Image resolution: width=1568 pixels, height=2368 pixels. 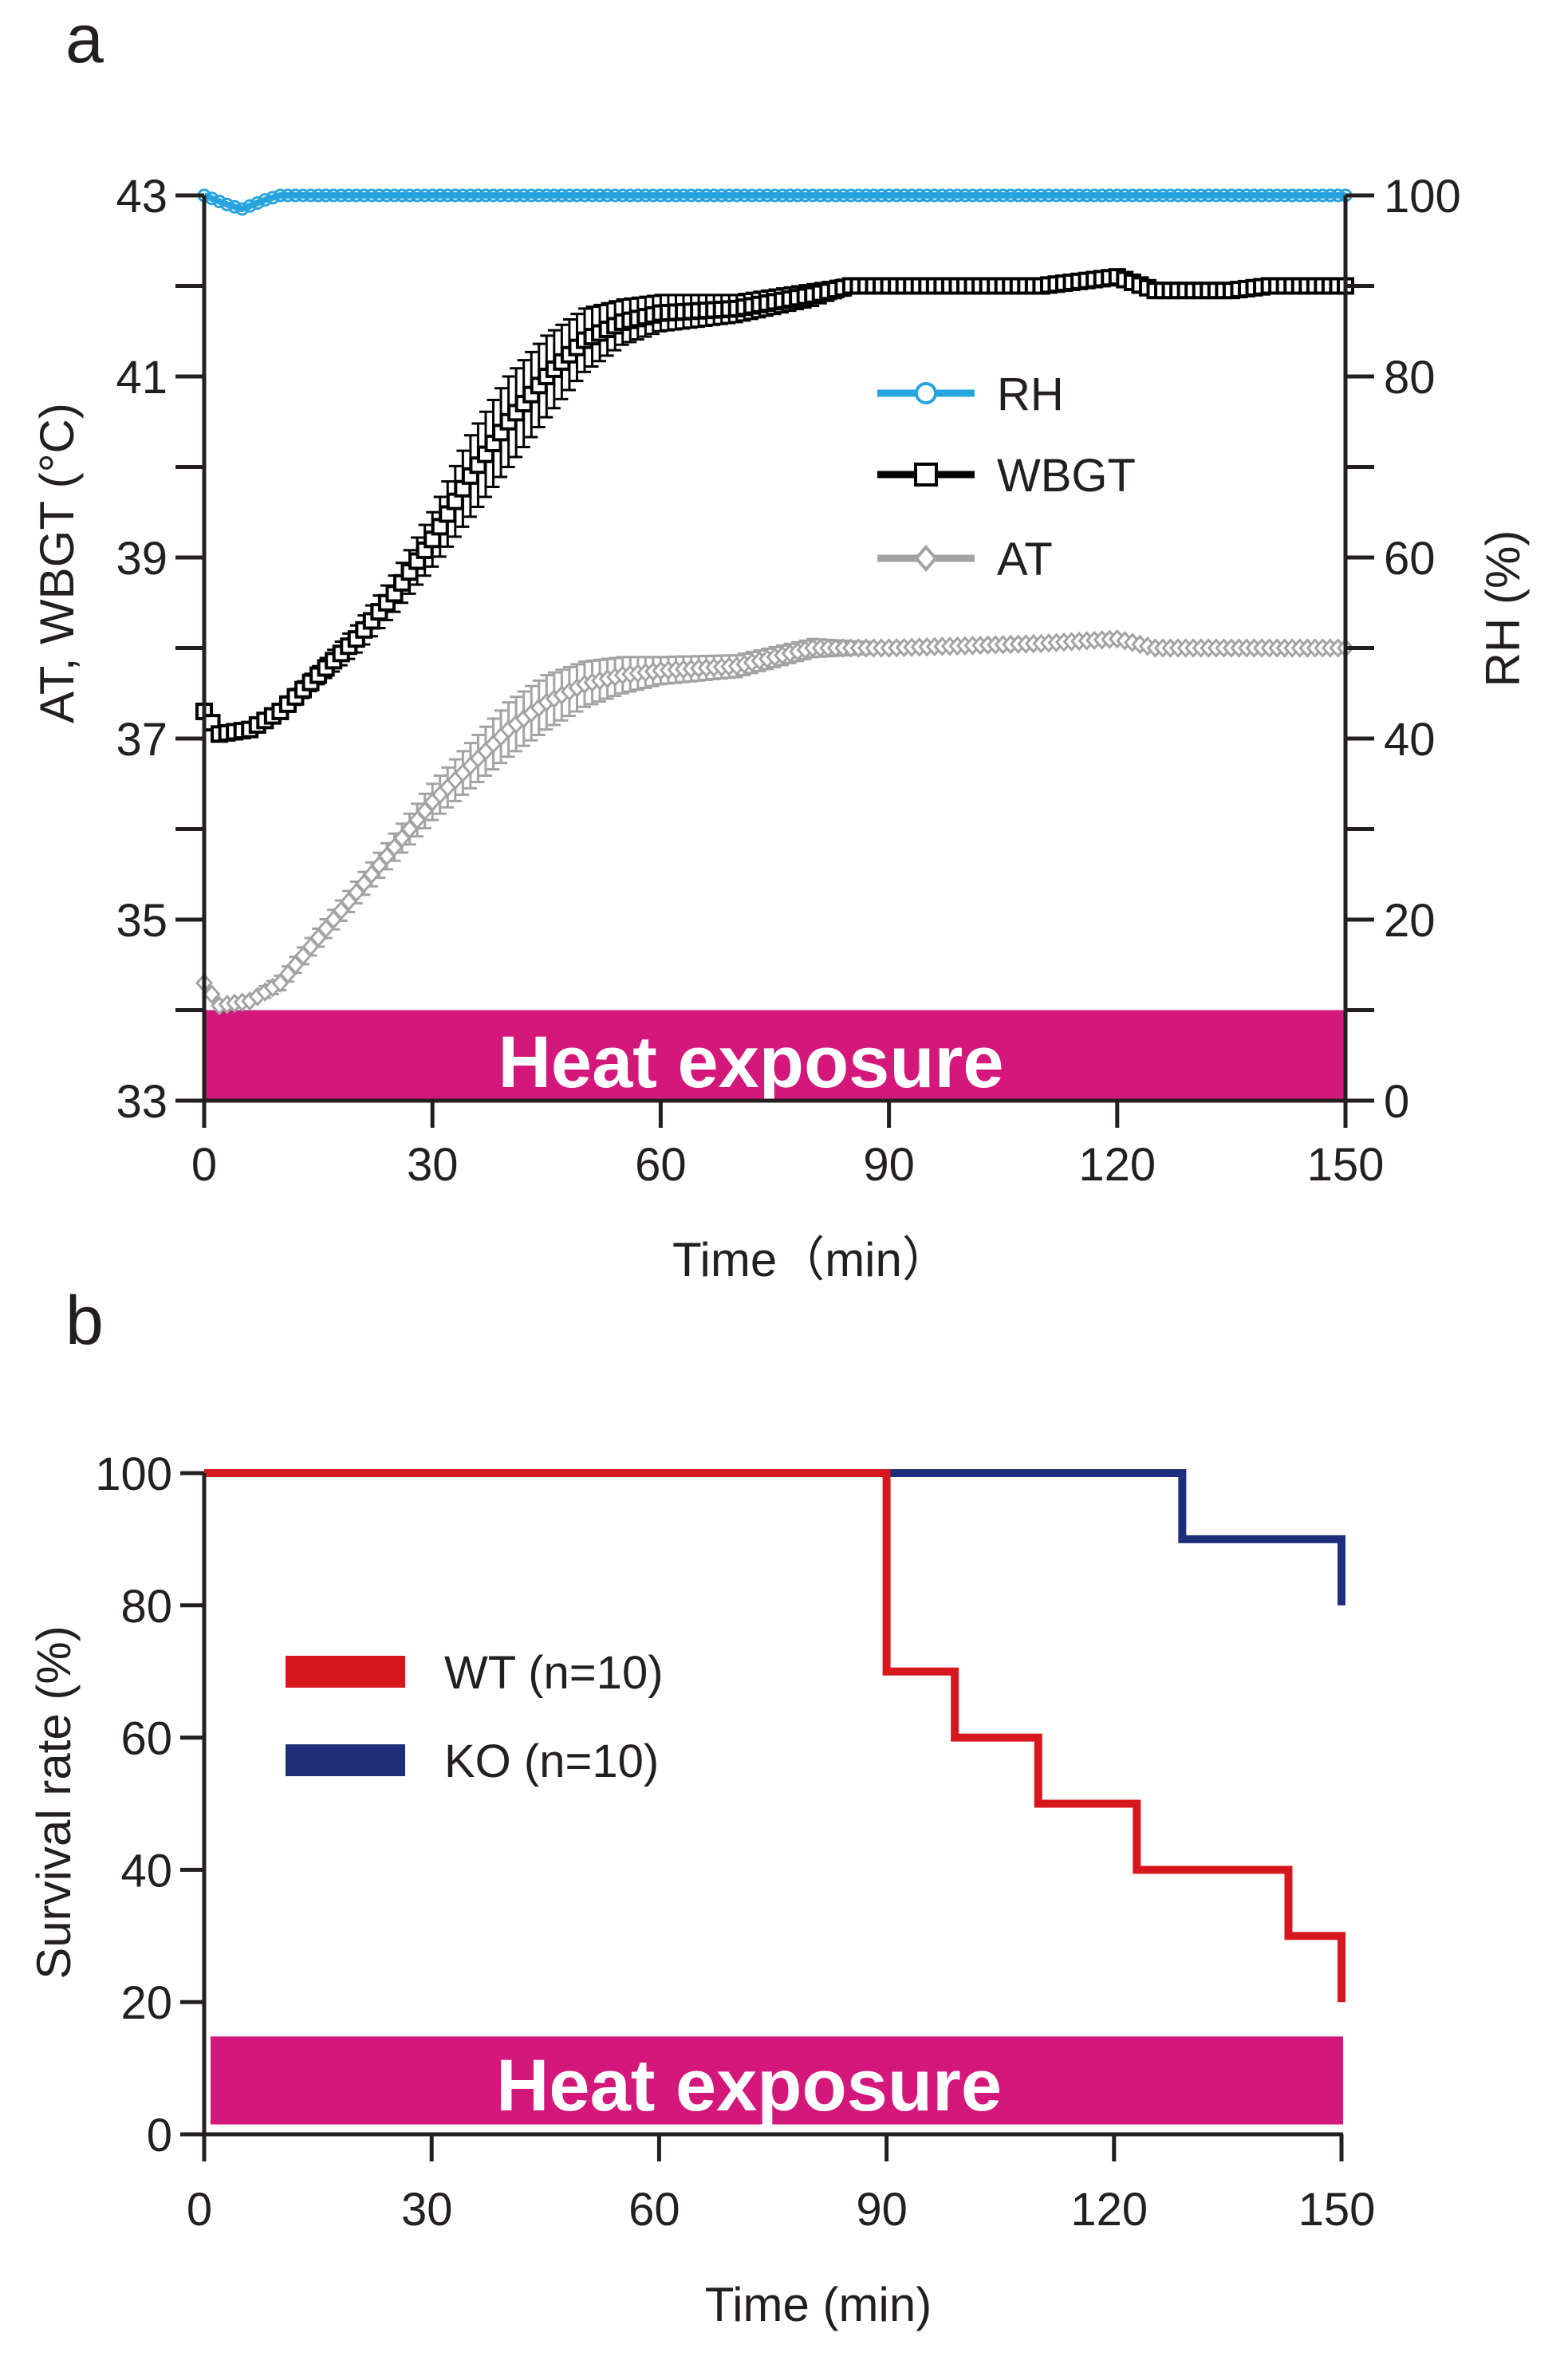 I want to click on heat-exposure-label: Heat exposure, so click(x=749, y=2085).